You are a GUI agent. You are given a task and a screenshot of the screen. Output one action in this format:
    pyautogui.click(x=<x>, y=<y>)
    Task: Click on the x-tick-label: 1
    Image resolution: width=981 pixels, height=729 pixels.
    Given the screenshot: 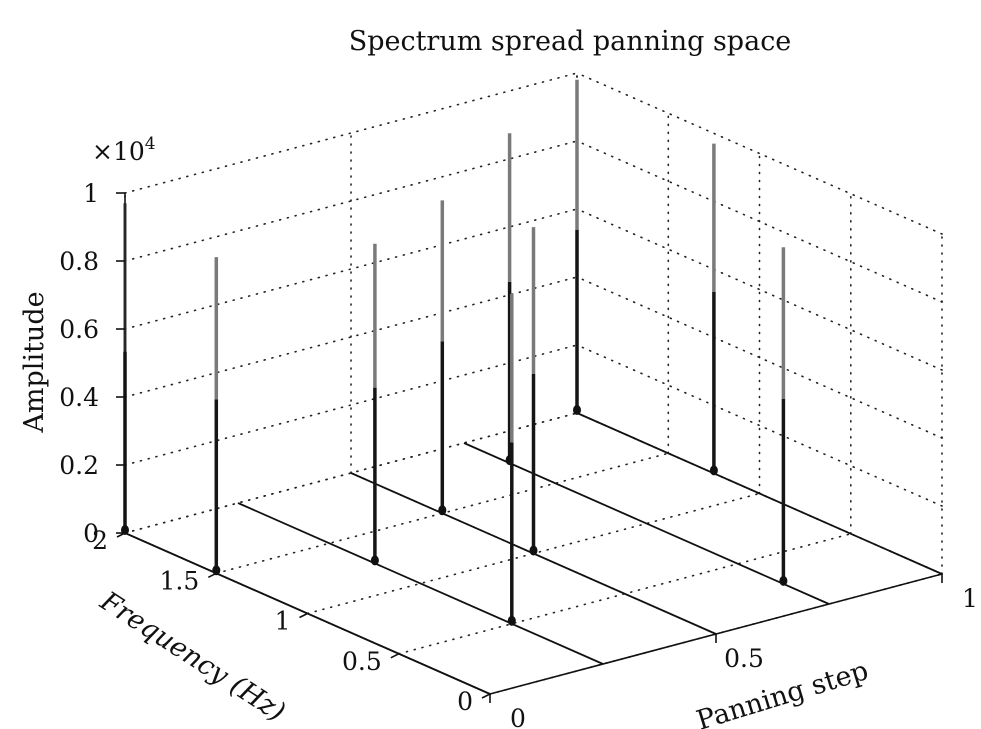 What is the action you would take?
    pyautogui.click(x=970, y=598)
    